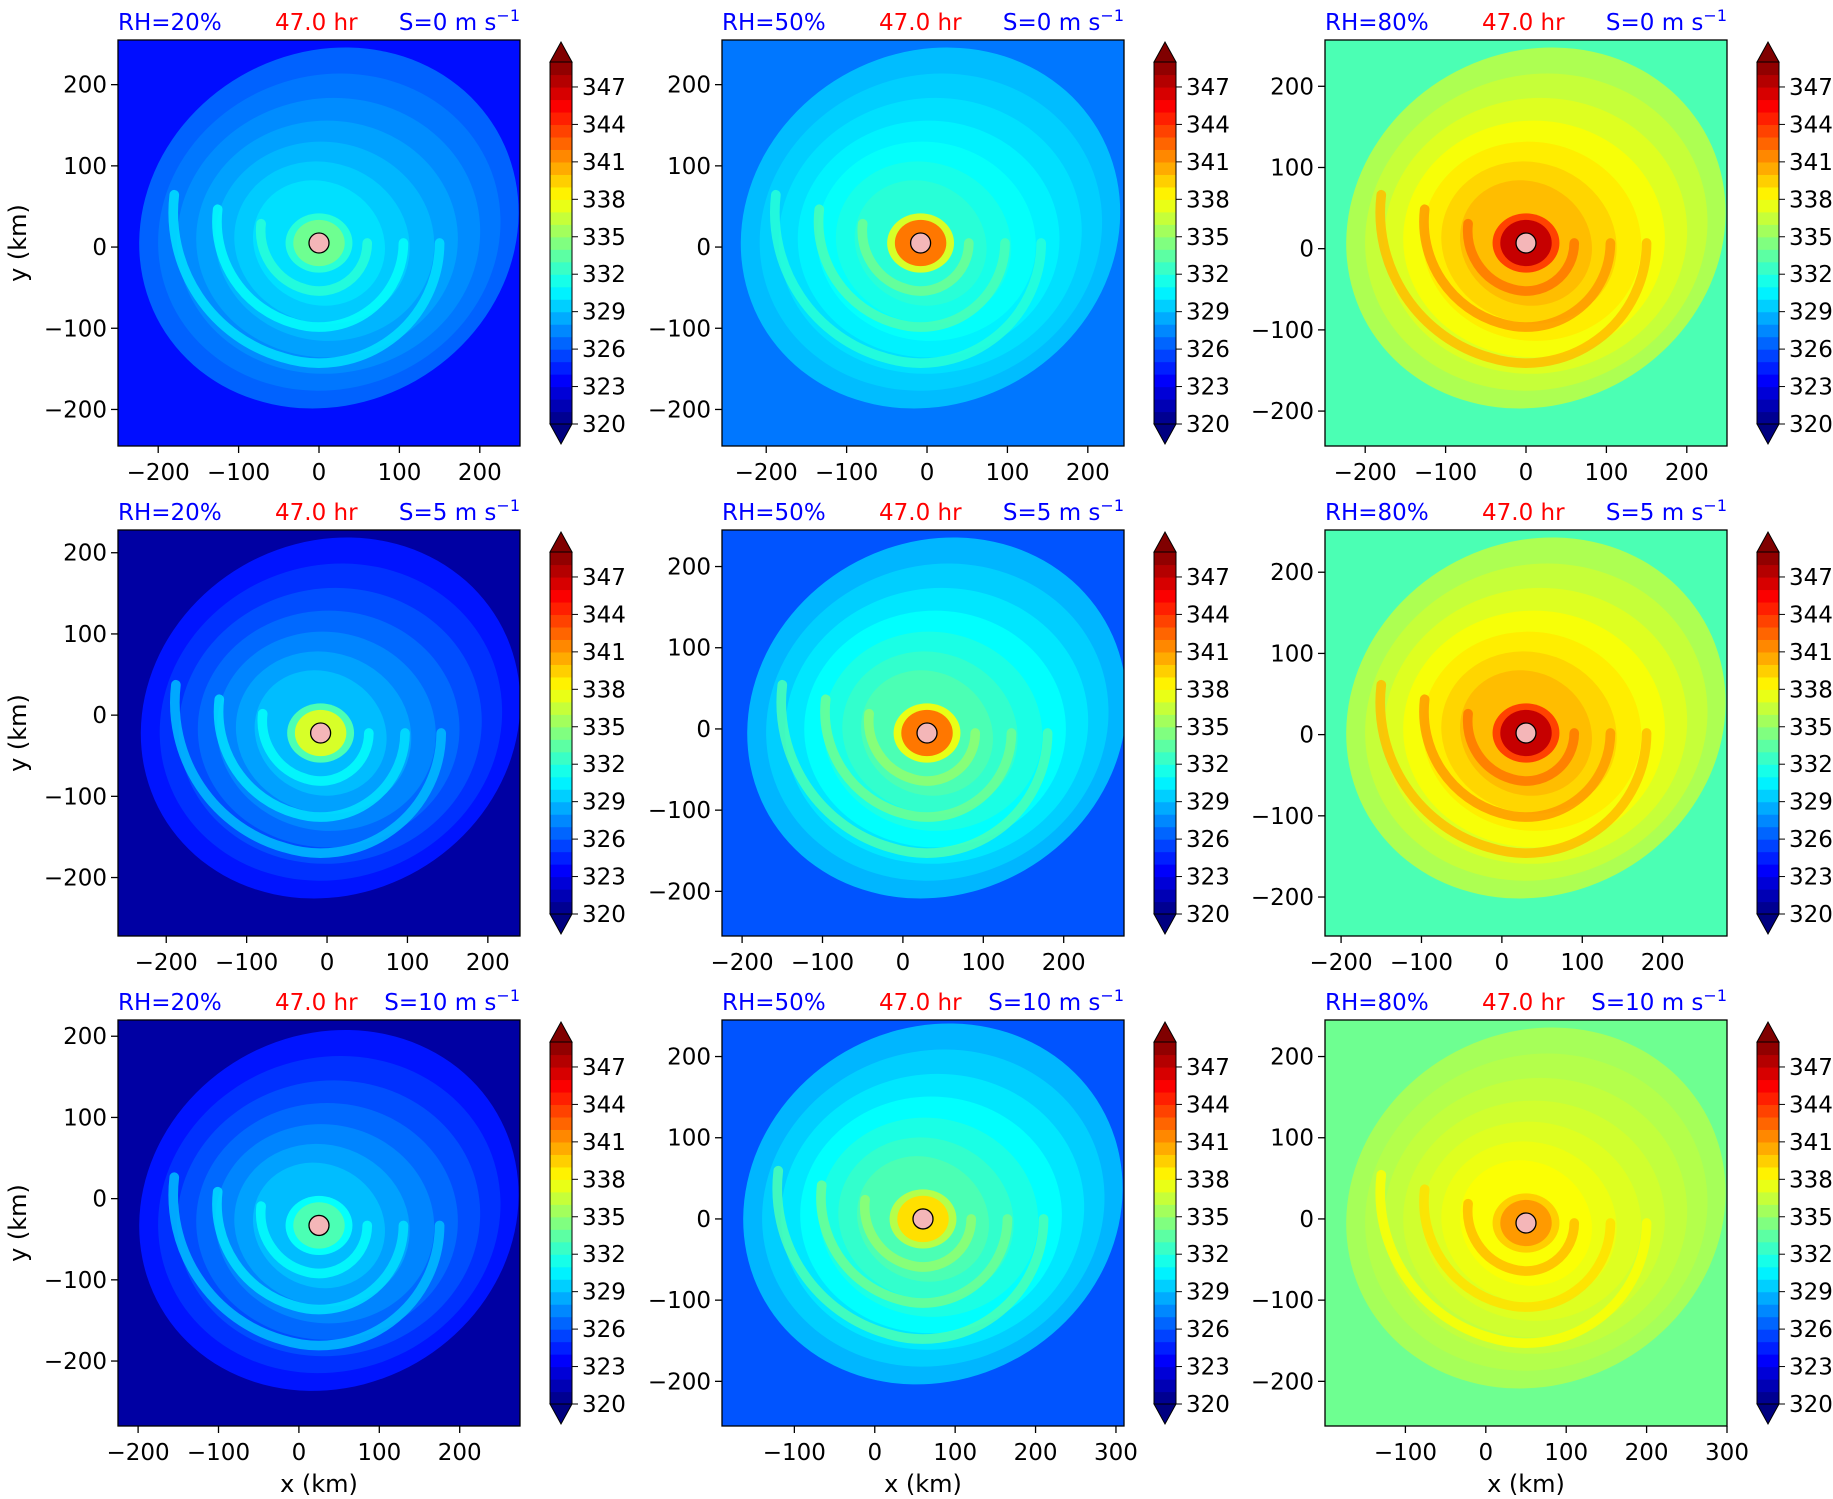 This screenshot has width=1833, height=1499. I want to click on colorbar-frame, so click(561, 733).